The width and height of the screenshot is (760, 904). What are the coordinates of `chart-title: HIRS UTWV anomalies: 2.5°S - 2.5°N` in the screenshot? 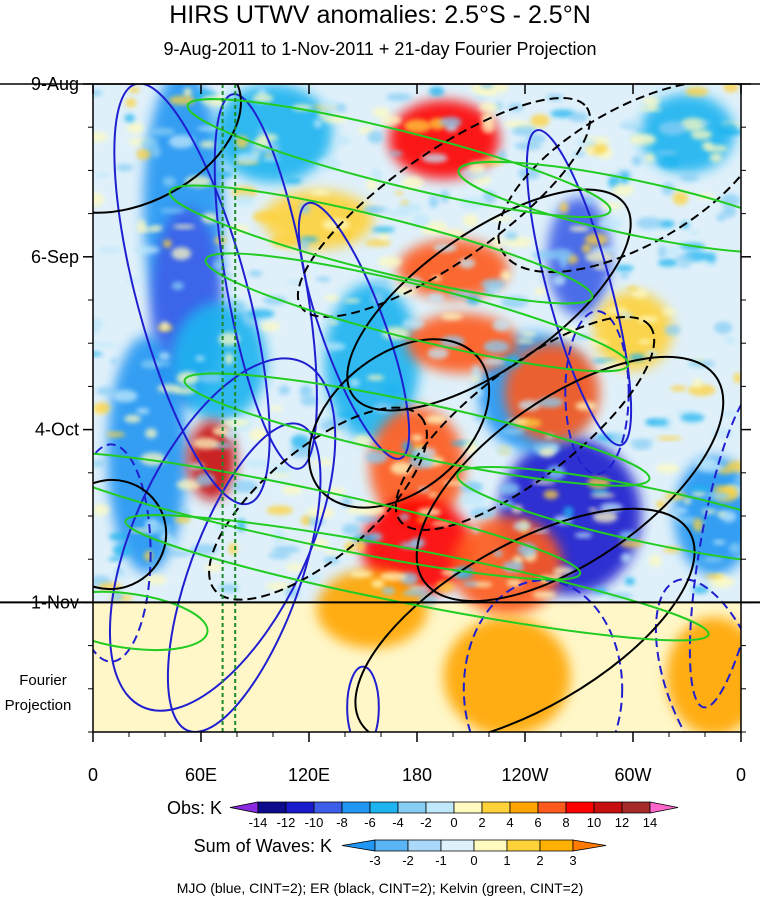 It's located at (380, 15).